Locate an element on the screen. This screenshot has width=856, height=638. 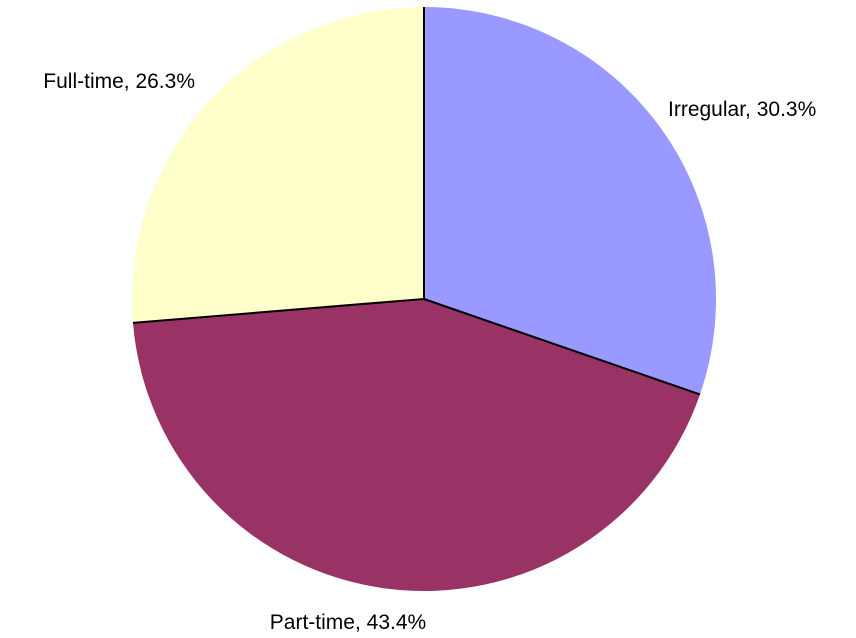
slice-label-full-time: Full-time, 26.3% is located at coordinates (119, 81).